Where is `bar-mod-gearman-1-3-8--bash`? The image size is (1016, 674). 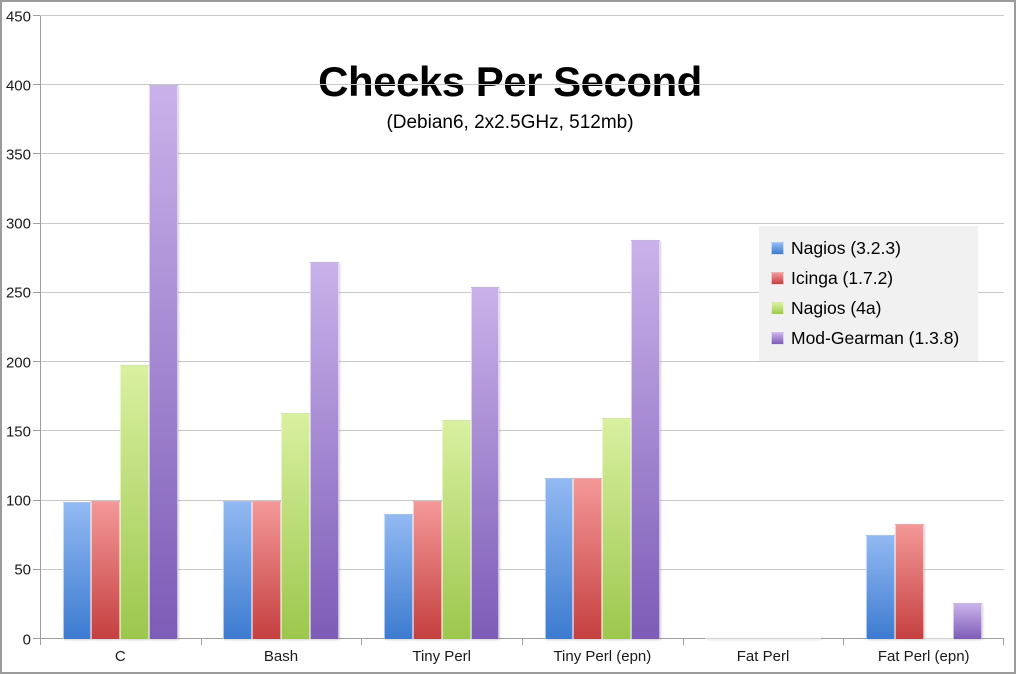
bar-mod-gearman-1-3-8--bash is located at coordinates (324, 450).